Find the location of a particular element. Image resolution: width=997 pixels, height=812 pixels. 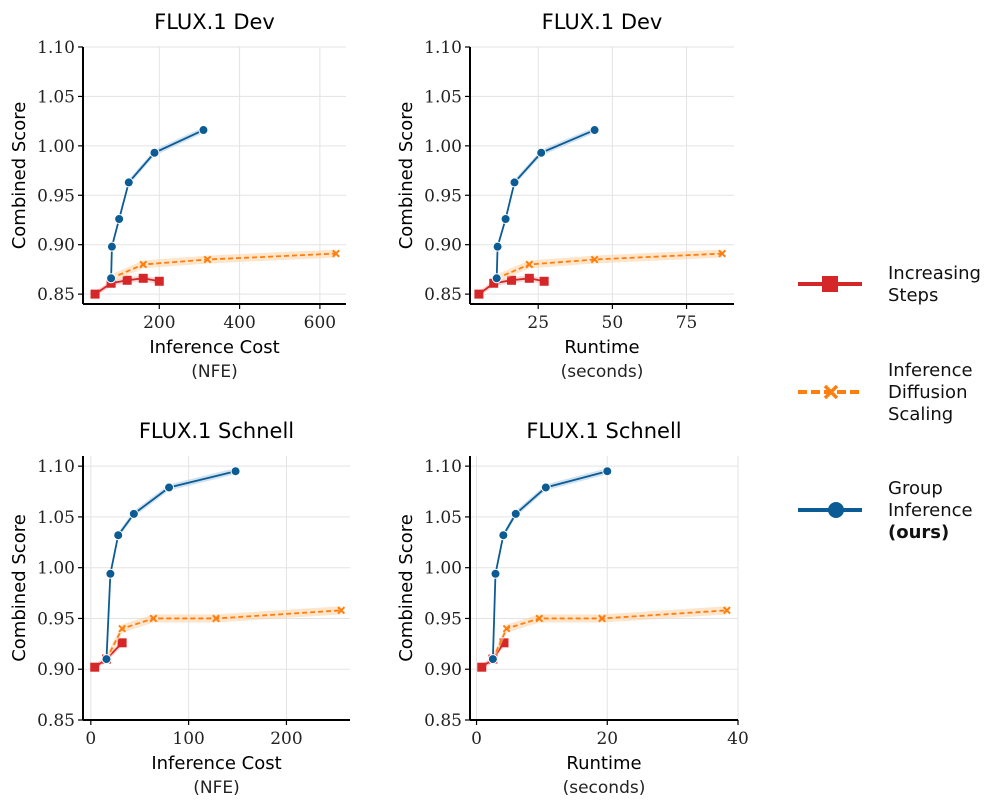

x-tick-label: 40 is located at coordinates (738, 739).